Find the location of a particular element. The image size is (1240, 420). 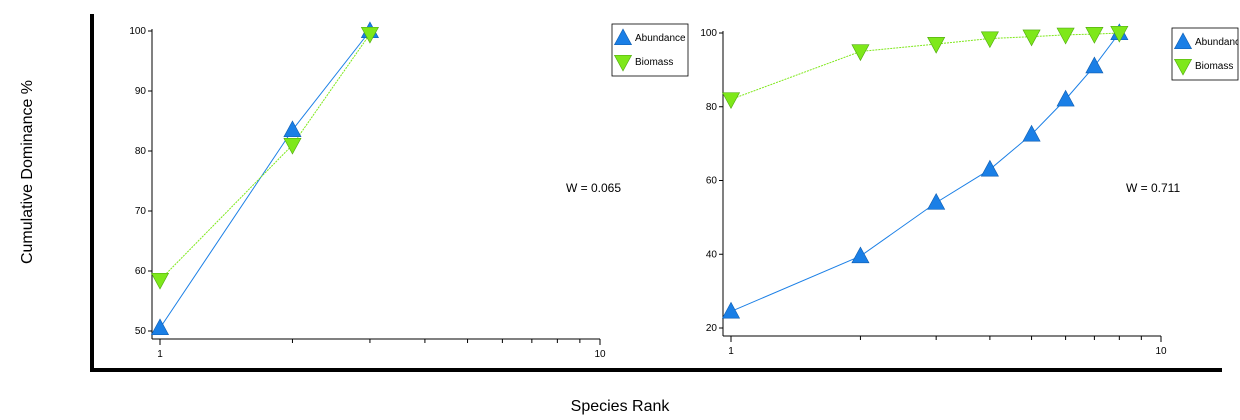

w-statistic-annotation: W = 0.065 is located at coordinates (593, 188).